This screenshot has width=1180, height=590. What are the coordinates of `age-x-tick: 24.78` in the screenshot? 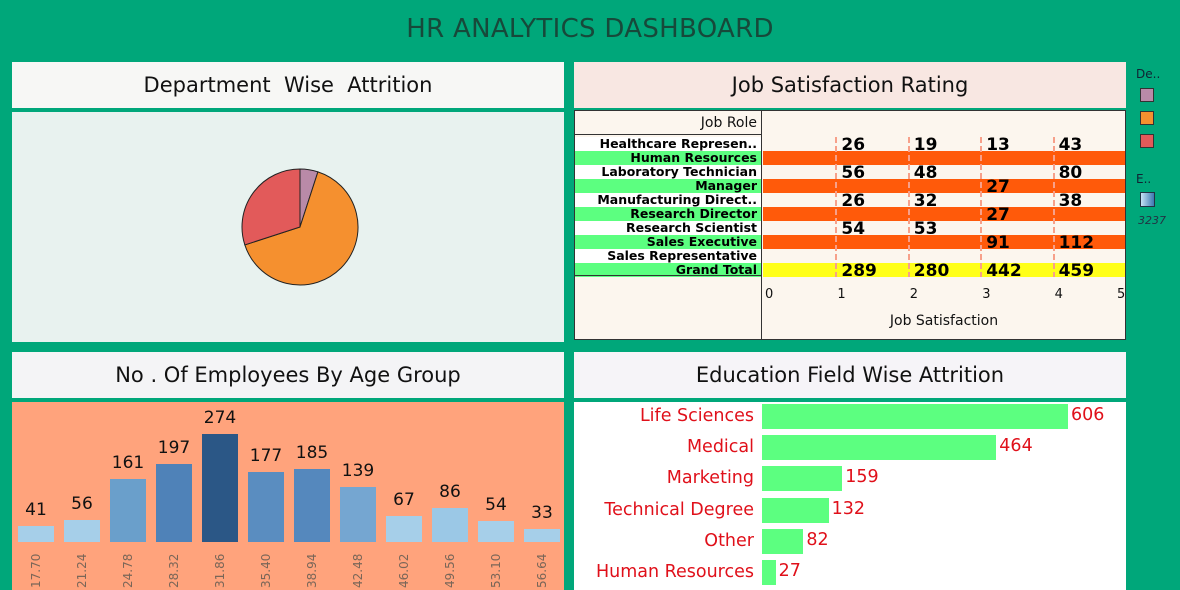 It's located at (128, 570).